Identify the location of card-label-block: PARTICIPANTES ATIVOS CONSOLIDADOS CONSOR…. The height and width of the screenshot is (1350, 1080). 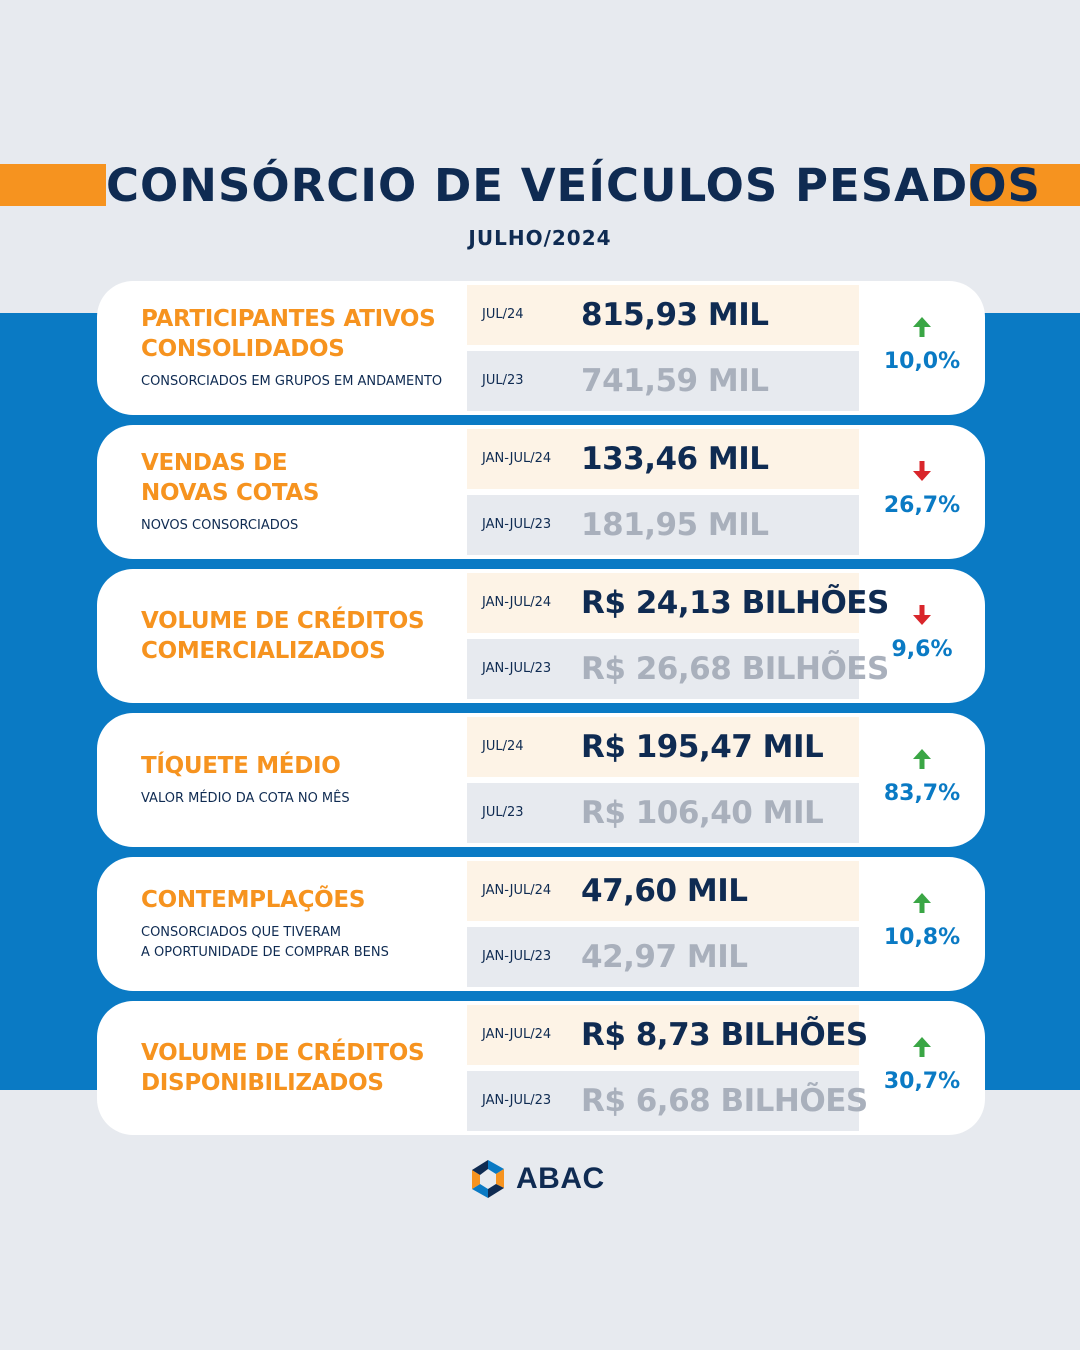
(301, 348).